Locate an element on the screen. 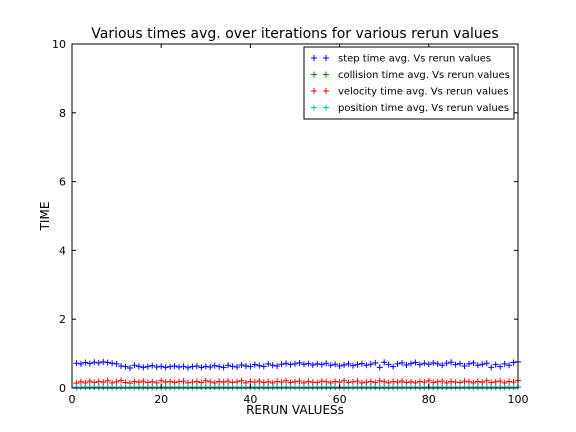  x-tick-label: 60 is located at coordinates (340, 399).